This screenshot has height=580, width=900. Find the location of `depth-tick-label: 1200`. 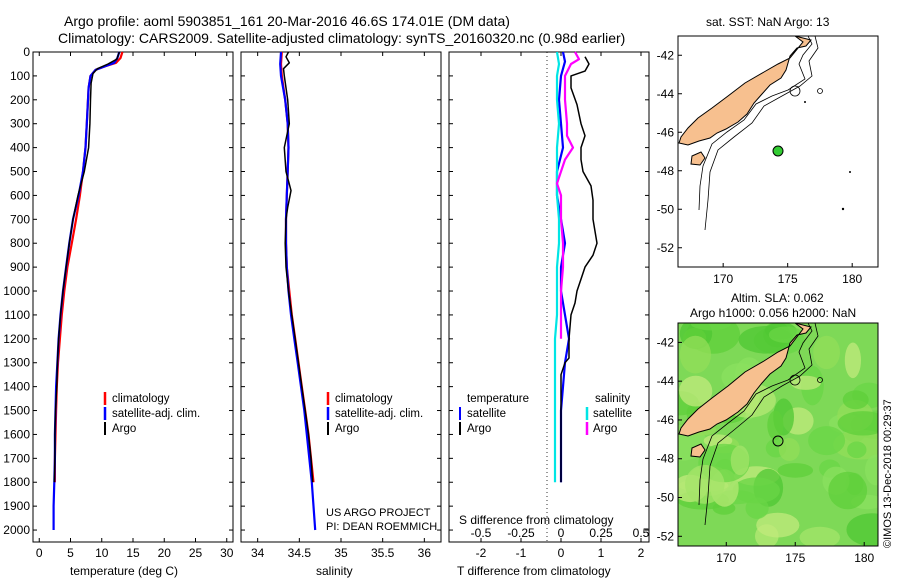

depth-tick-label: 1200 is located at coordinates (16, 339).